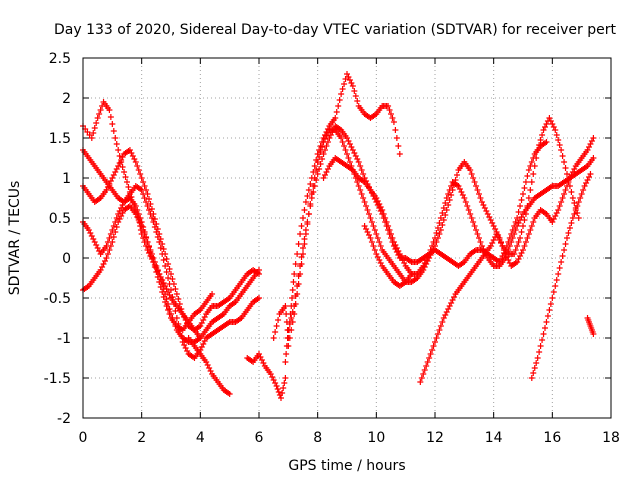  Describe the element at coordinates (346, 466) in the screenshot. I see `x-axis-label: GPS time / hours` at that location.